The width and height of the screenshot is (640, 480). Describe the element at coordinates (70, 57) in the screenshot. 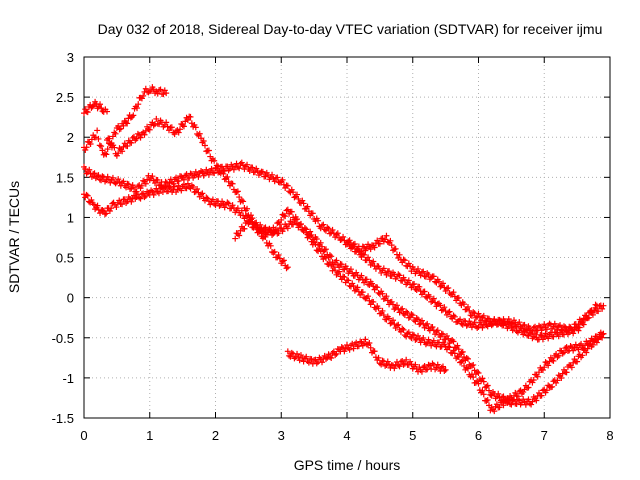

I see `y-tick-label: 3` at that location.